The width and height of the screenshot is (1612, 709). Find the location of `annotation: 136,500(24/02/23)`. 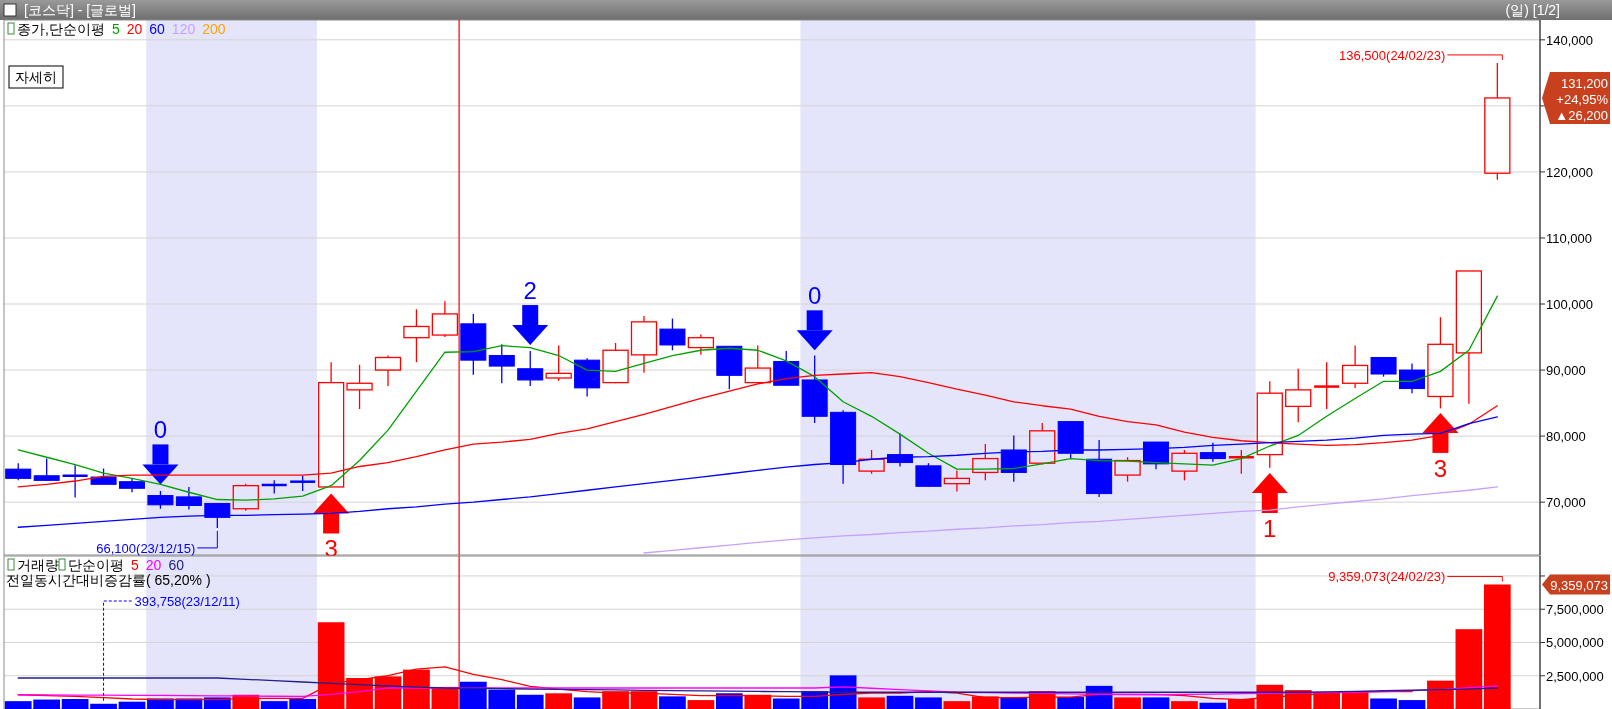

annotation: 136,500(24/02/23) is located at coordinates (1392, 55).